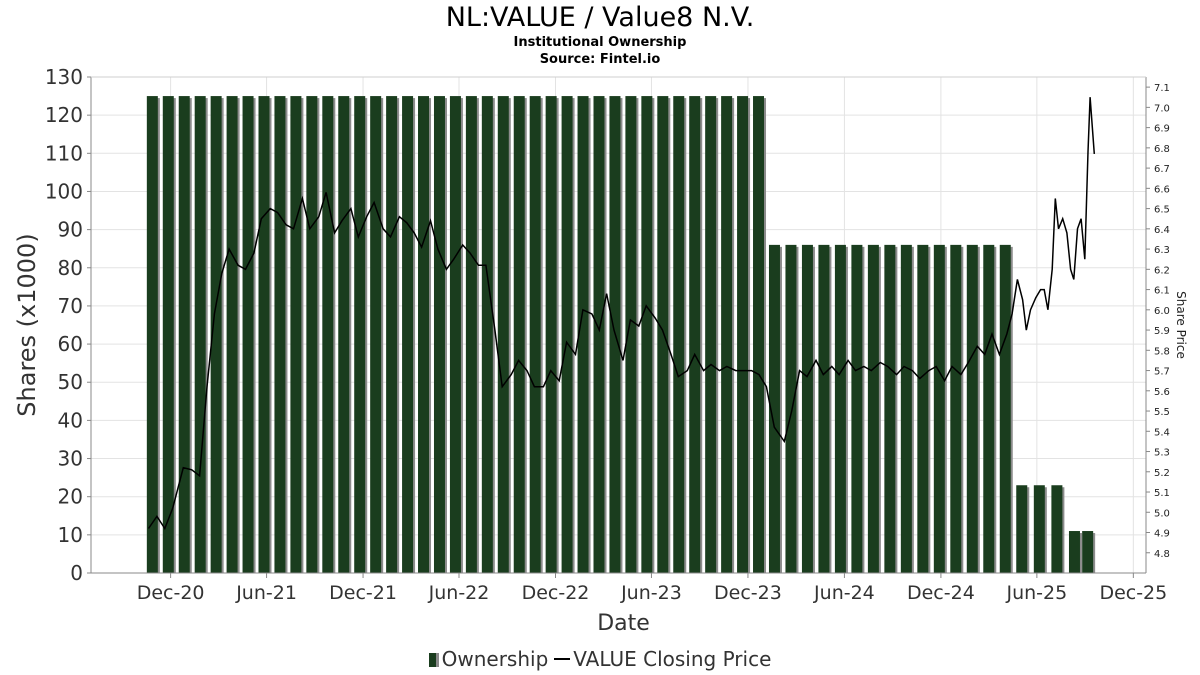  What do you see at coordinates (76, 573) in the screenshot?
I see `y-tick-label: 0` at bounding box center [76, 573].